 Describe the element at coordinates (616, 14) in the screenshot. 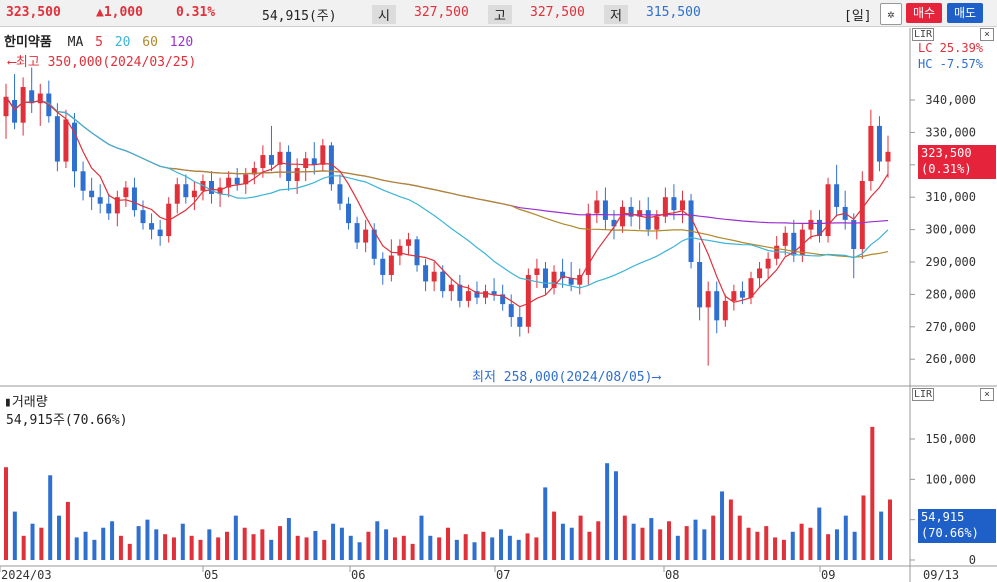

I see `low-label: 저` at that location.